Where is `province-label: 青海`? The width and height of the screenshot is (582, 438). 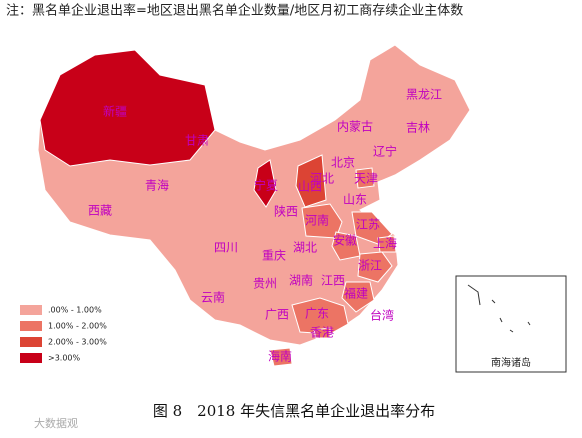
province-label: 青海 is located at coordinates (157, 185).